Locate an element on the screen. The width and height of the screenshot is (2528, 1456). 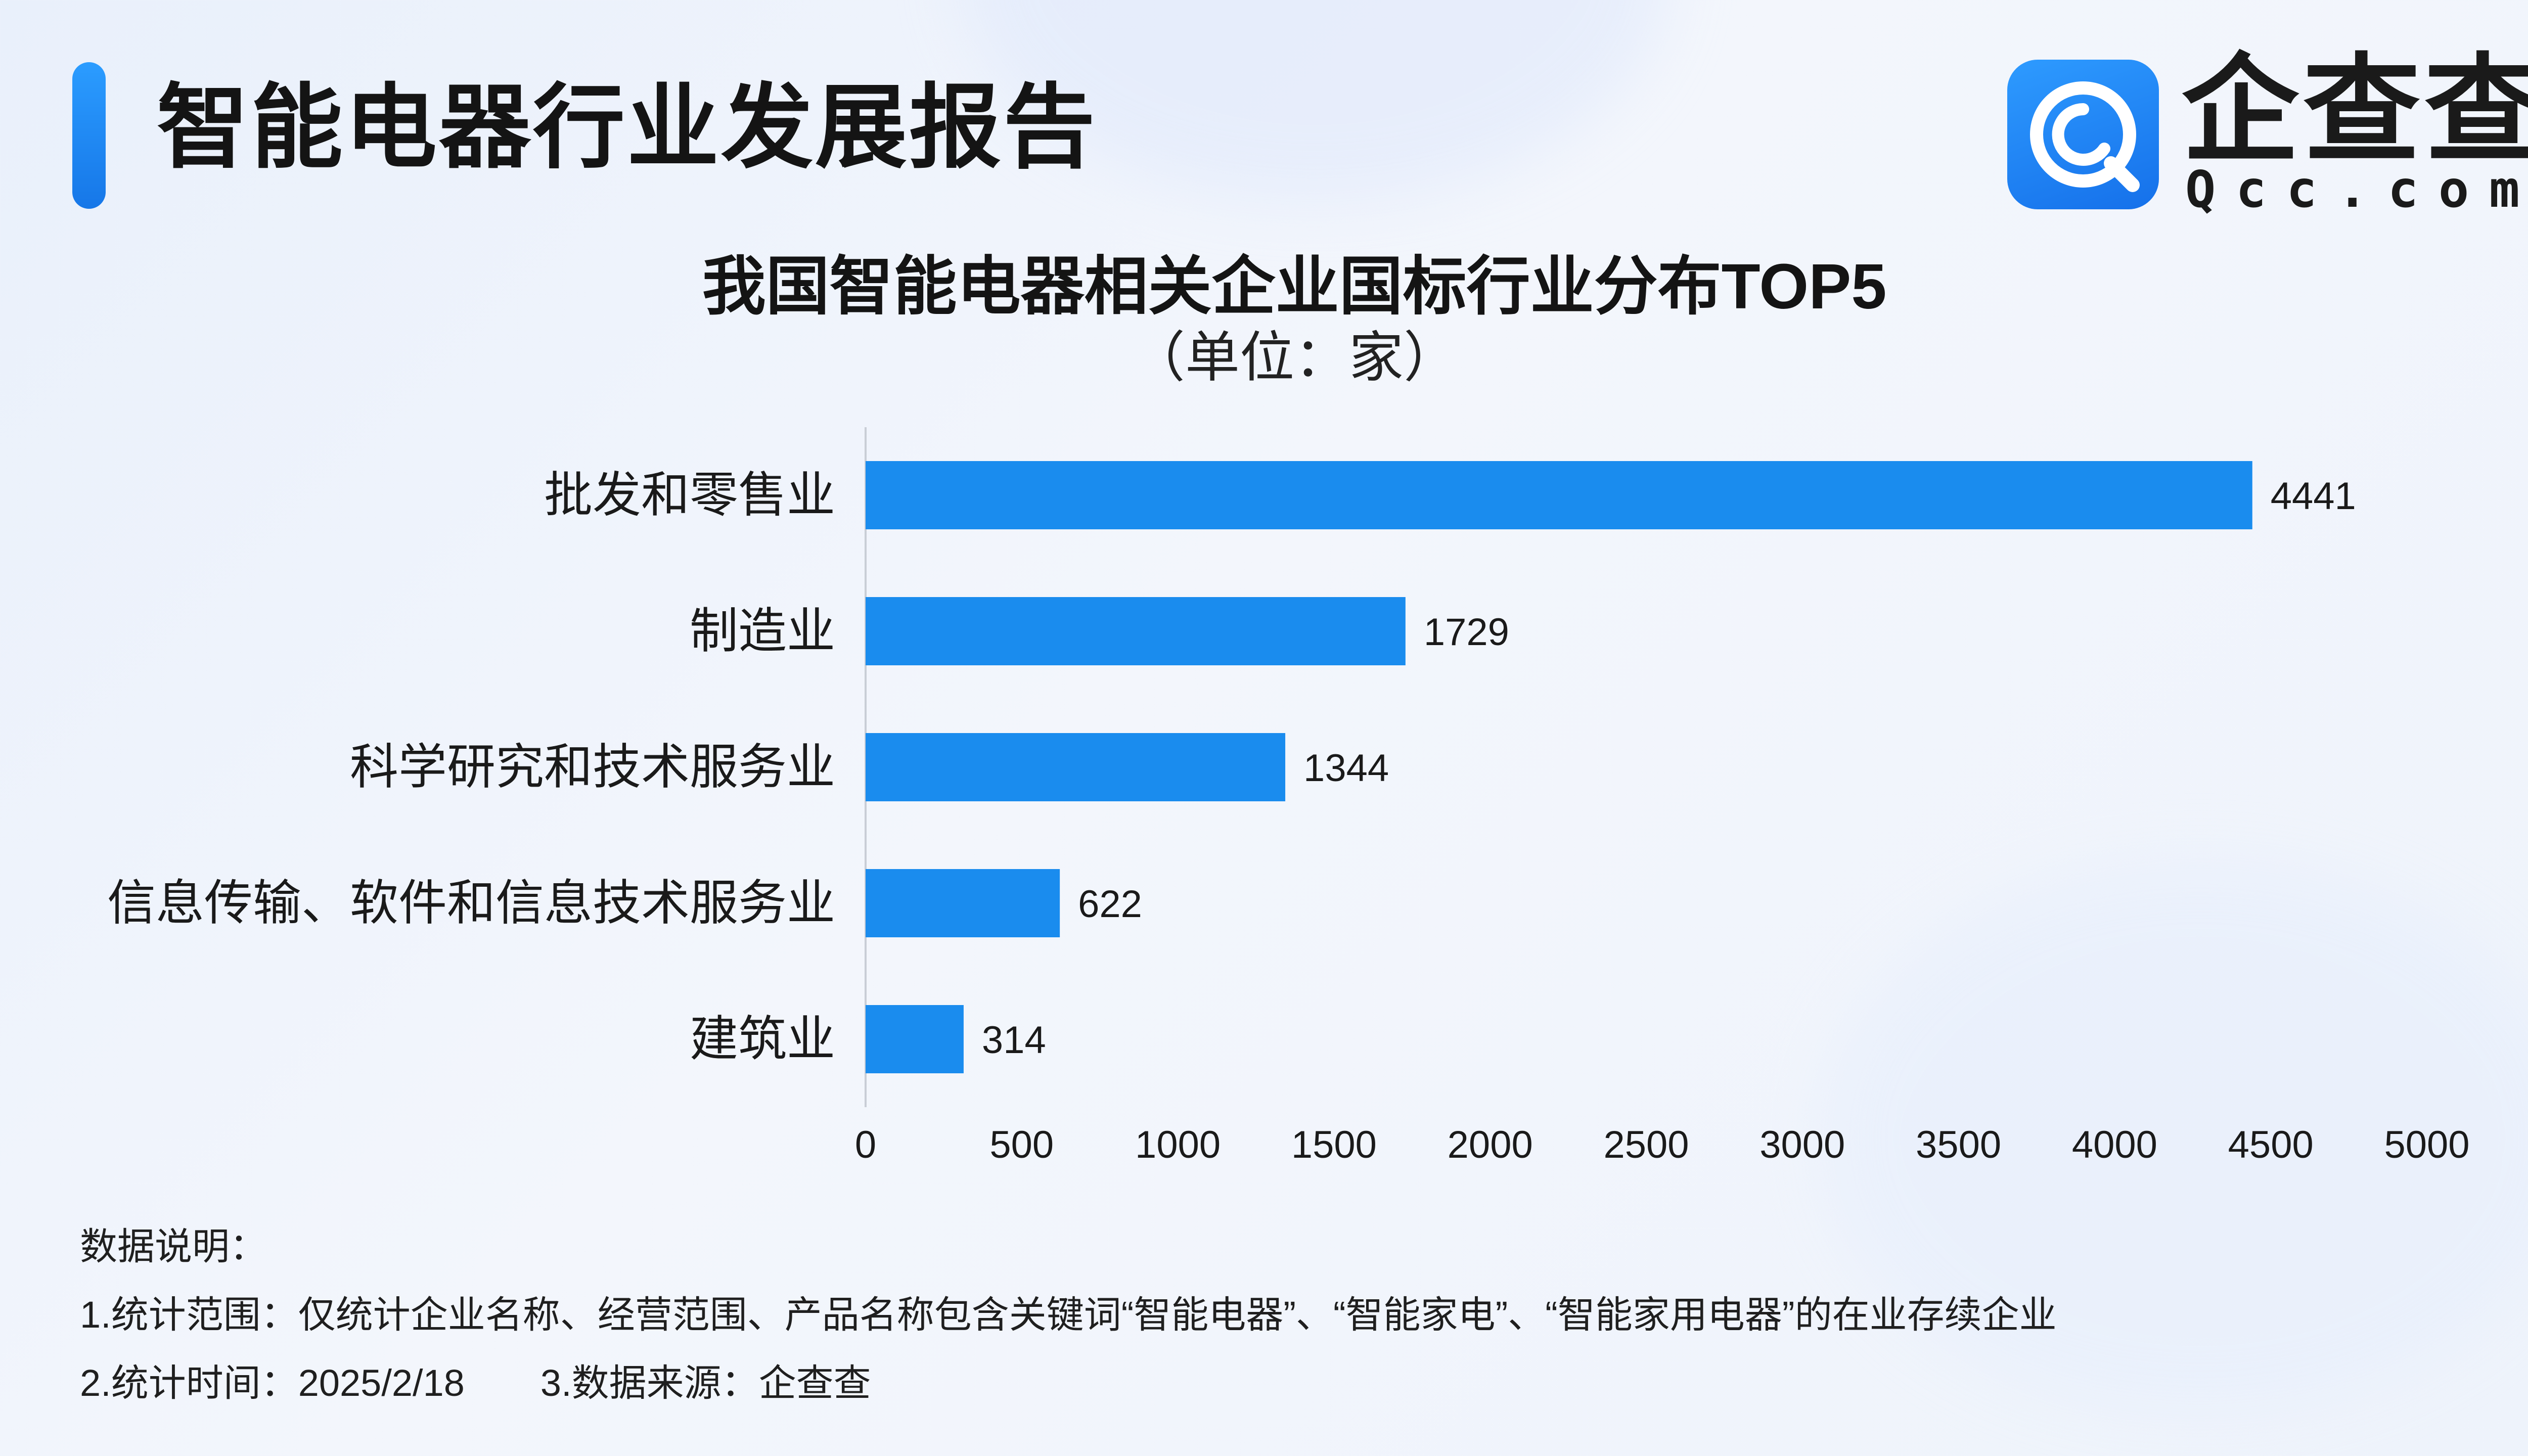
qcc-logo-icon is located at coordinates (2083, 134).